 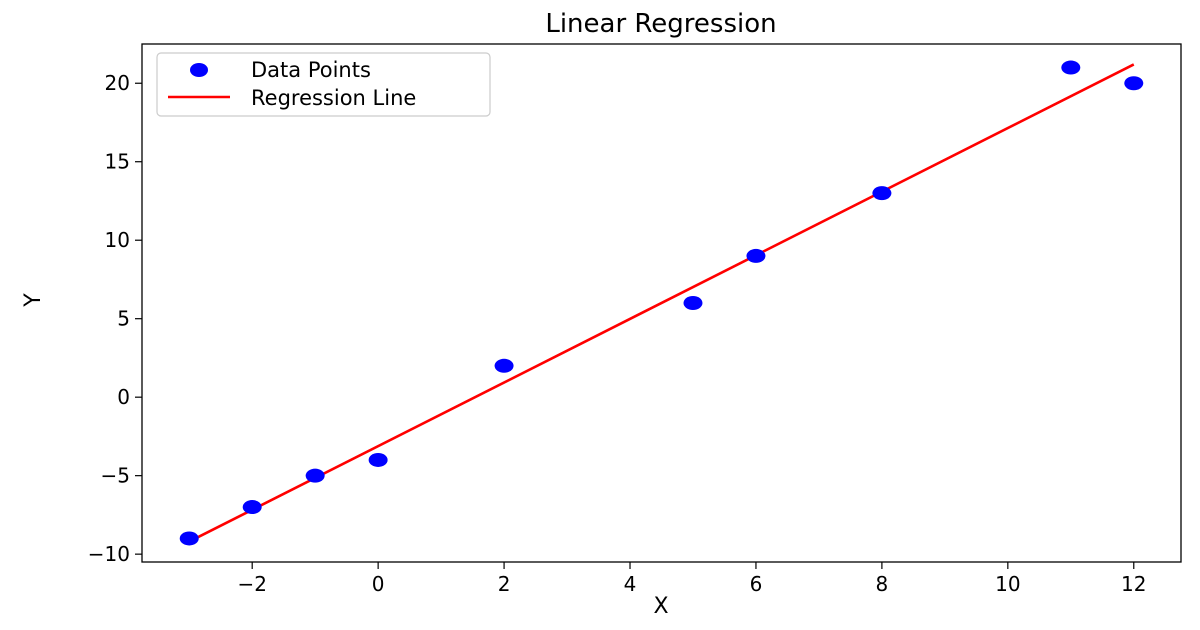 I want to click on y-tick-label: −5, so click(x=115, y=476).